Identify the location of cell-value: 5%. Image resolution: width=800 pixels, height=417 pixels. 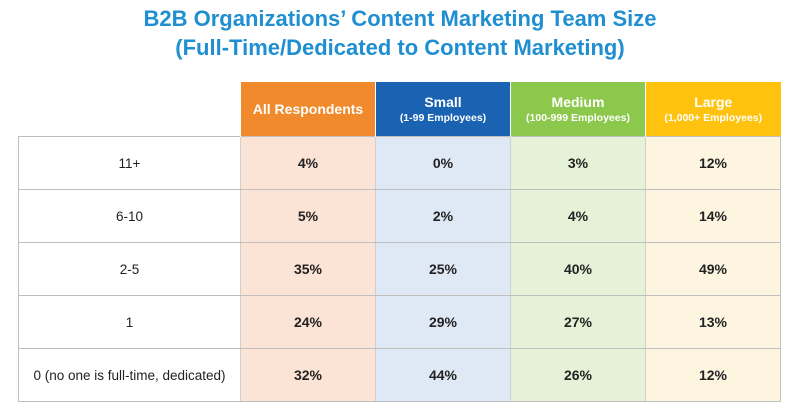
(308, 216).